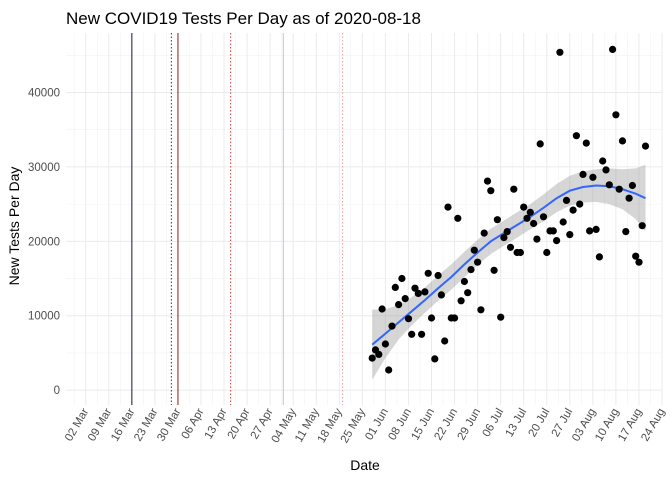 The image size is (672, 480). Describe the element at coordinates (44, 94) in the screenshot. I see `y-tick-label: 40000` at that location.